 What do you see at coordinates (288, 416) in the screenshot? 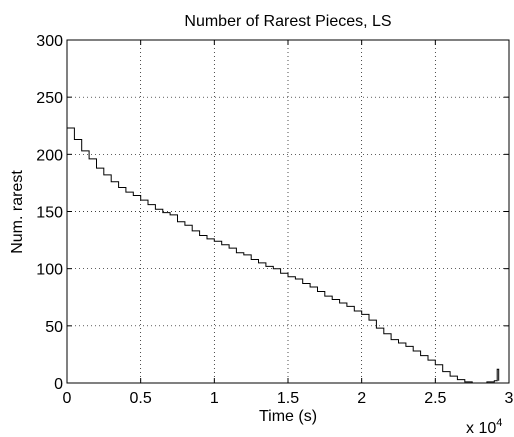
I see `x-axis-label: Time (s)` at bounding box center [288, 416].